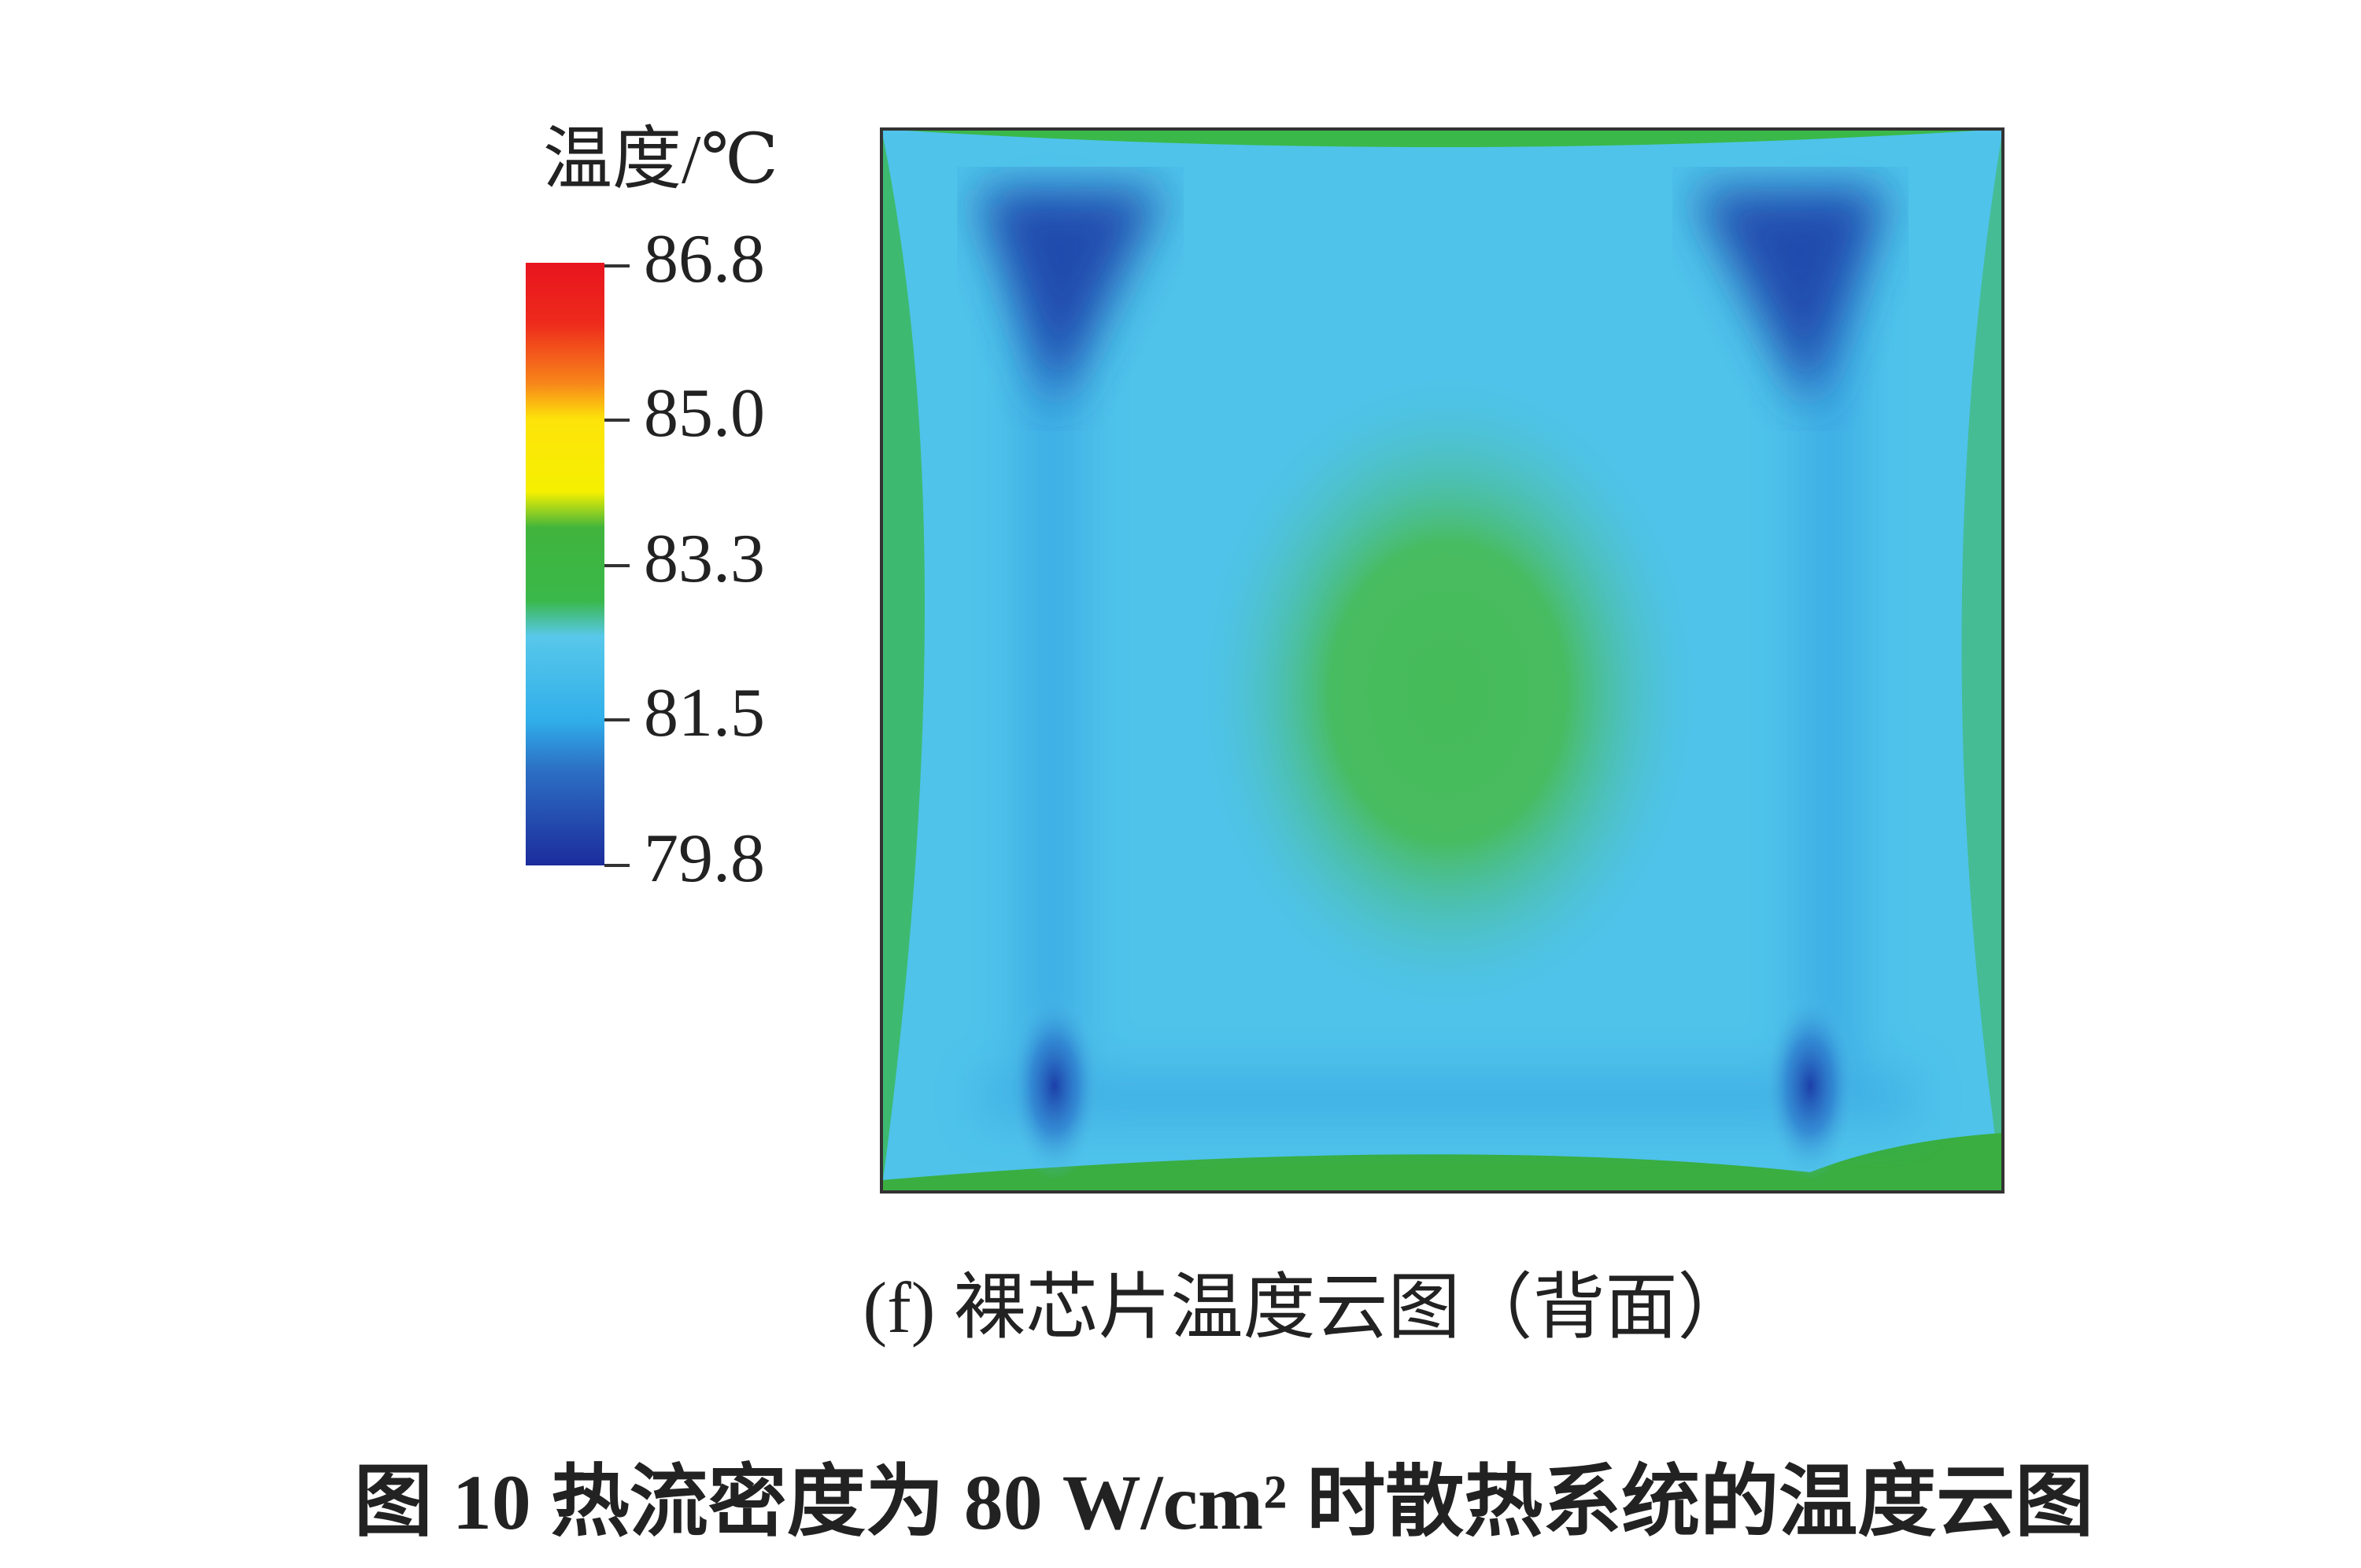 The width and height of the screenshot is (2361, 1568). Describe the element at coordinates (1306, 1307) in the screenshot. I see `subcaption: (f) 裸芯片温度云图（背面）` at that location.